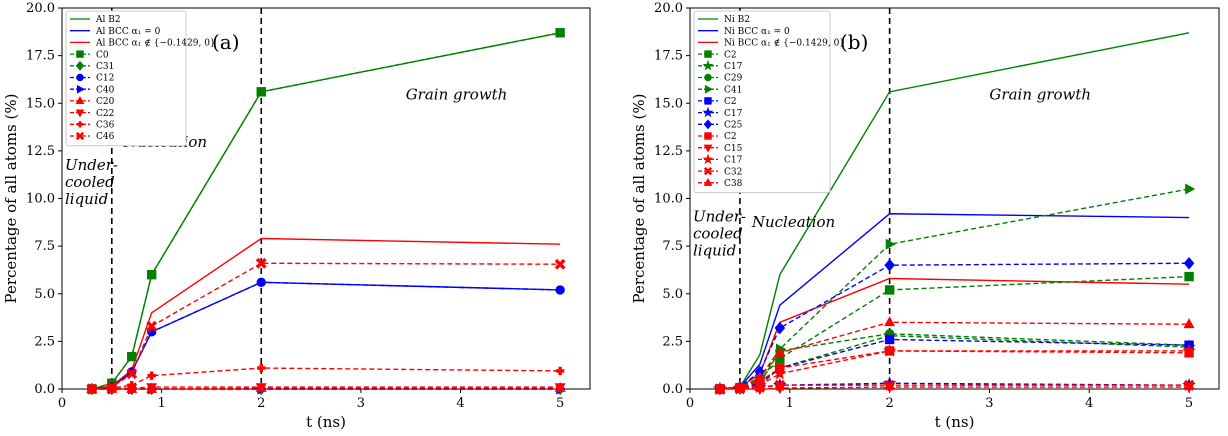 The height and width of the screenshot is (436, 1228). What do you see at coordinates (560, 403) in the screenshot?
I see `x-tick-label: 5` at bounding box center [560, 403].